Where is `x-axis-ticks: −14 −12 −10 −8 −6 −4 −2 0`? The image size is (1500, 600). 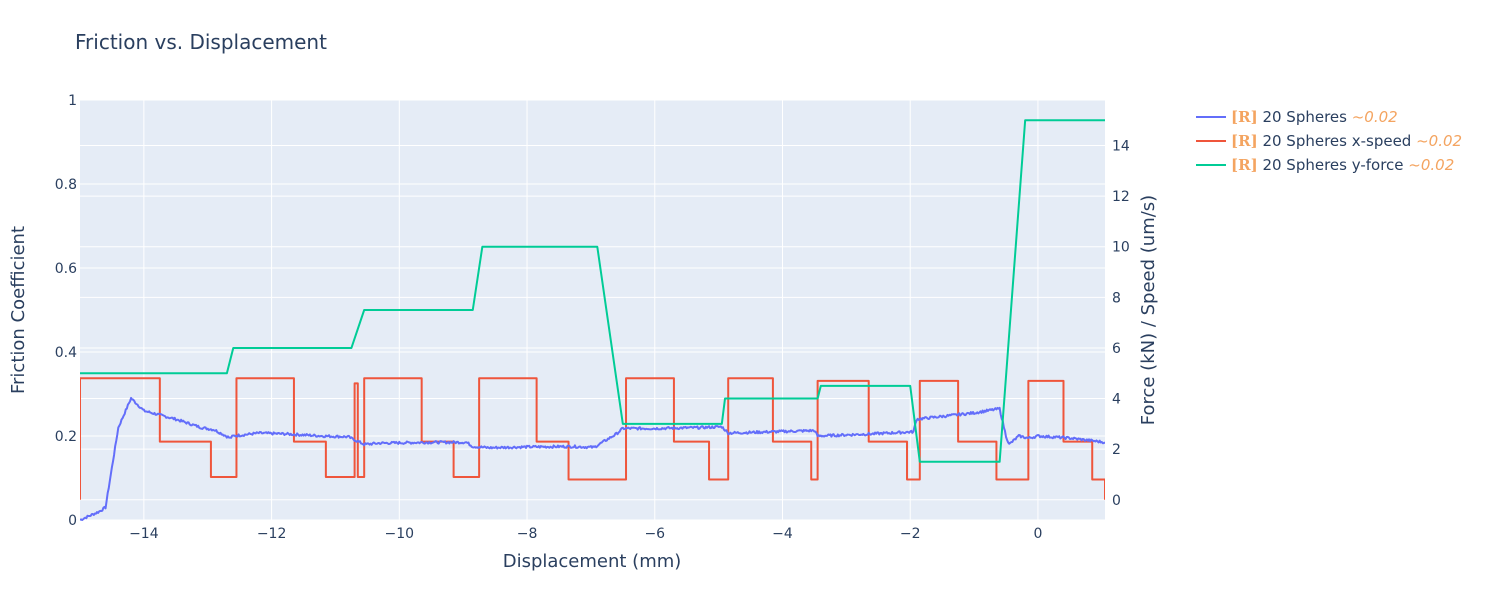
x-axis-ticks: −14 −12 −10 −8 −6 −4 −2 0 is located at coordinates (585, 534).